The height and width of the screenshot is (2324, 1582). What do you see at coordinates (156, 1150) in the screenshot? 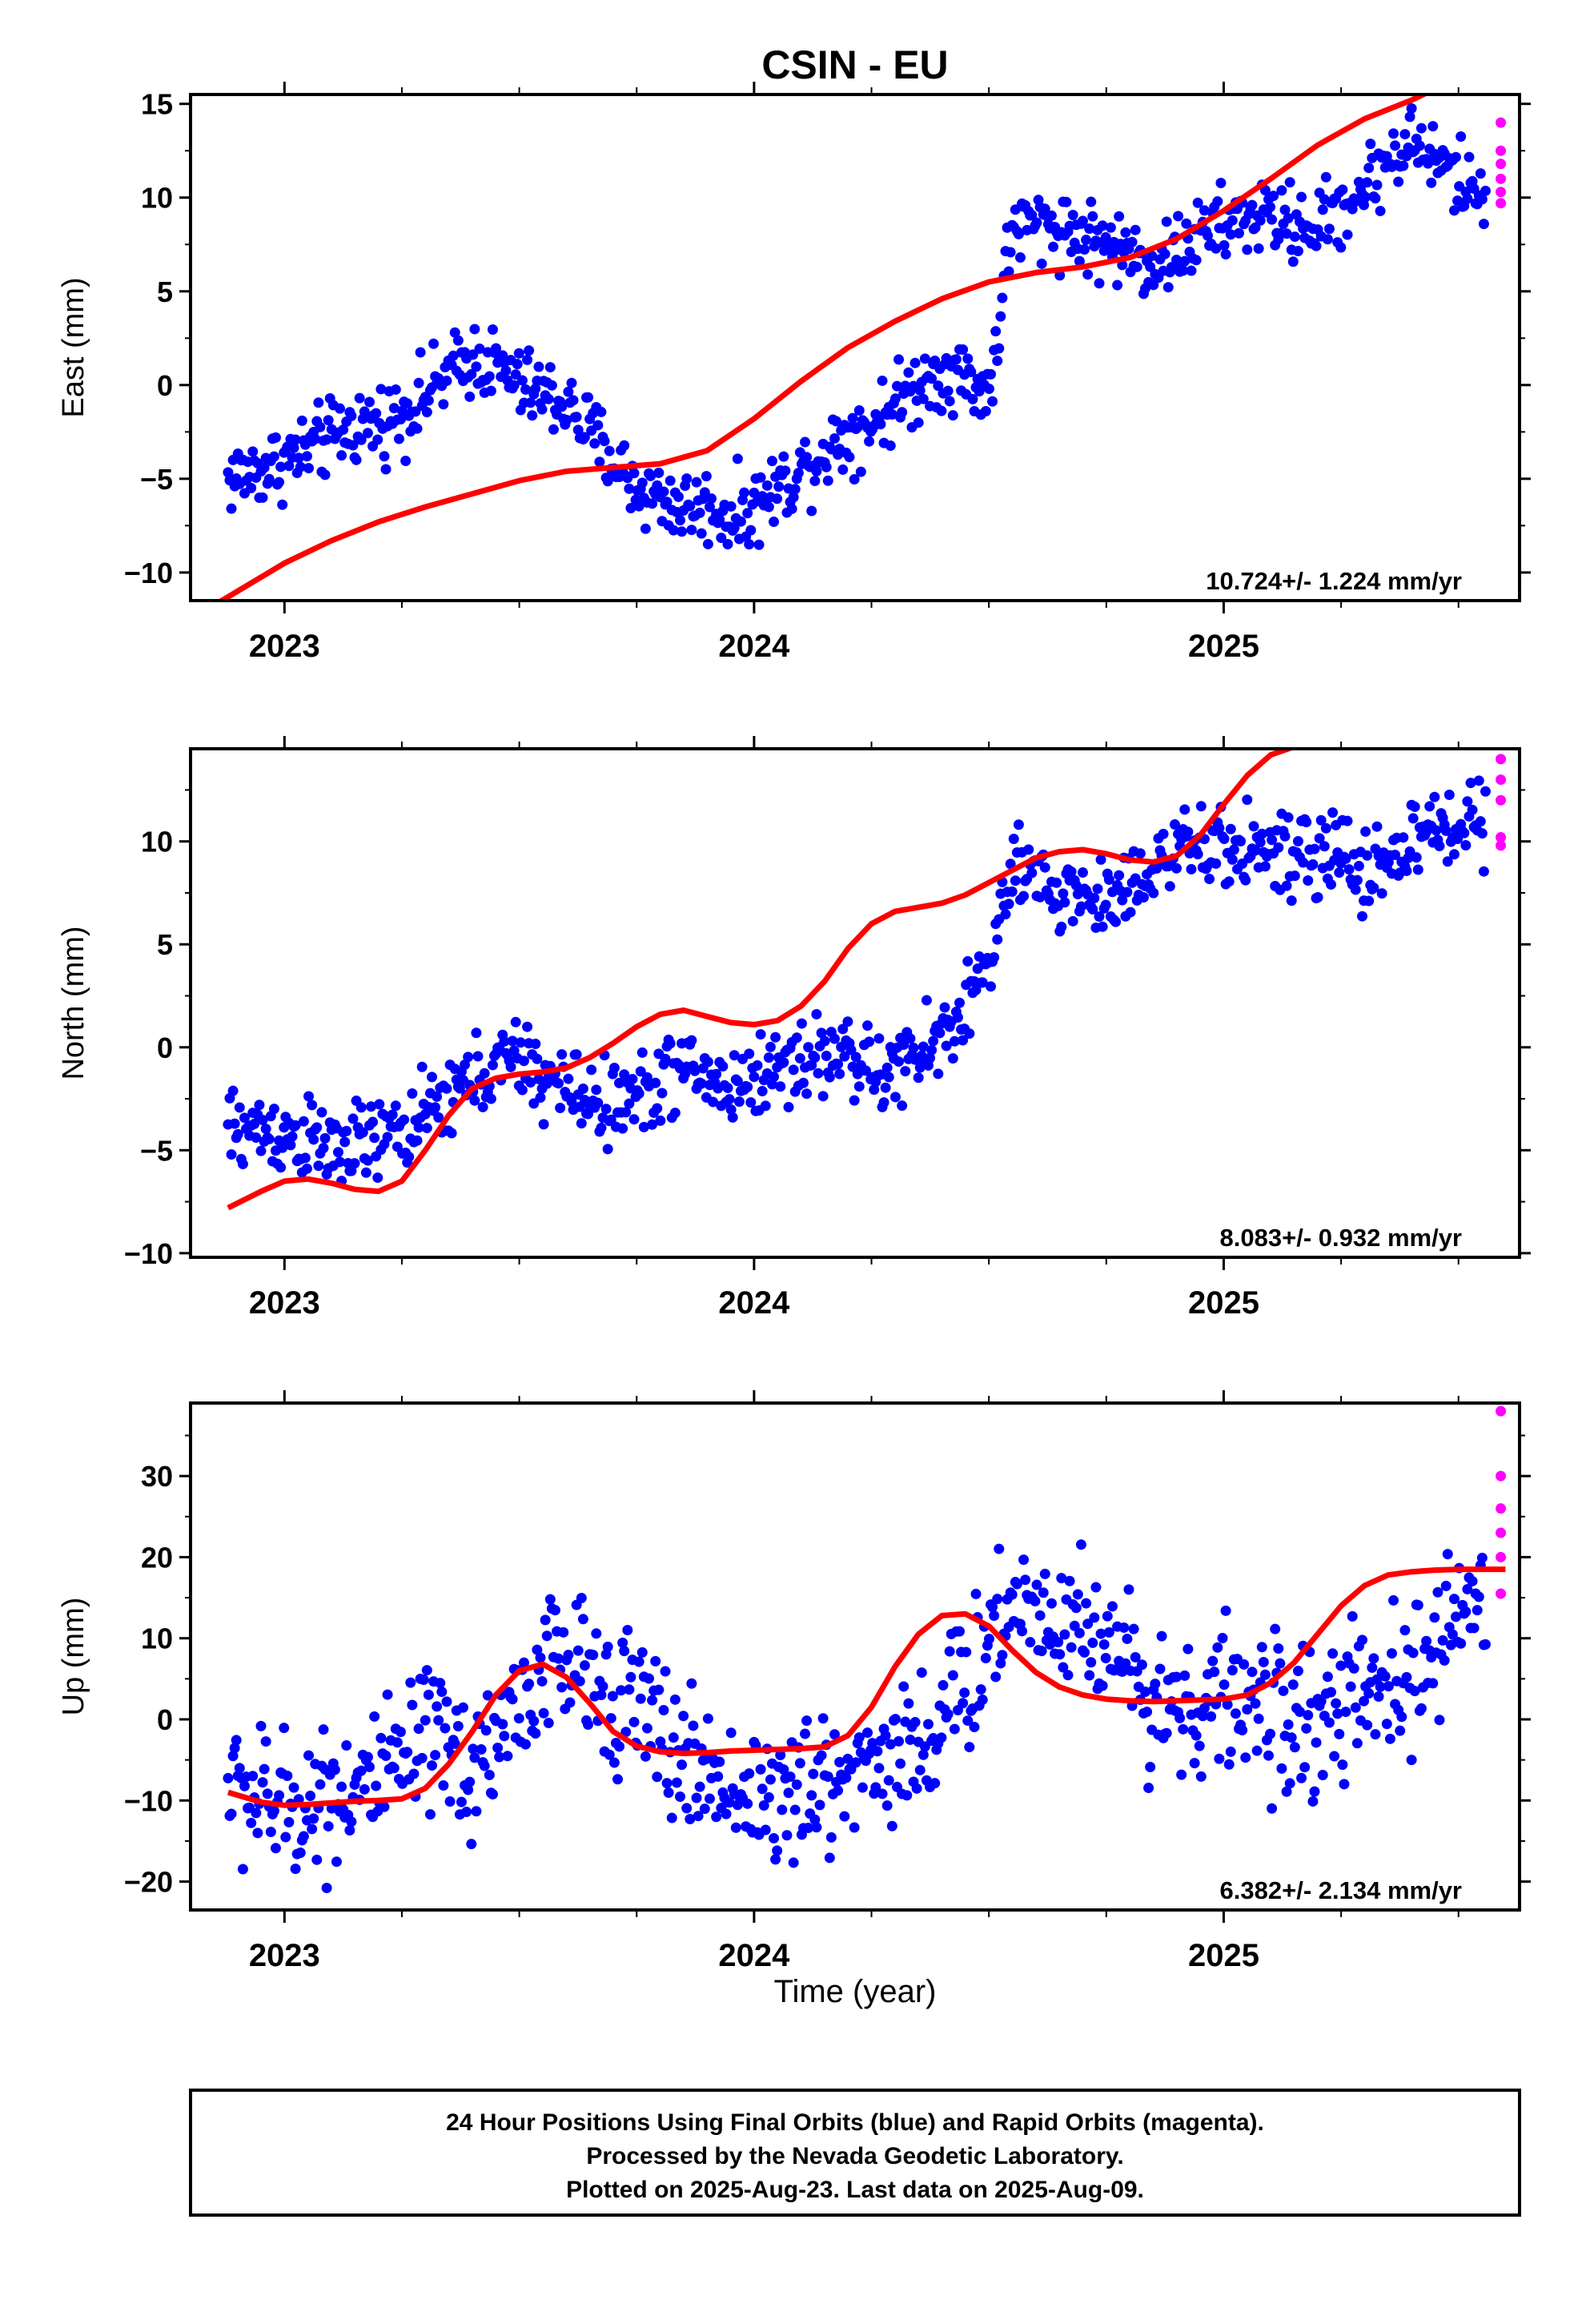
I see `y-tick-label: −5` at bounding box center [156, 1150].